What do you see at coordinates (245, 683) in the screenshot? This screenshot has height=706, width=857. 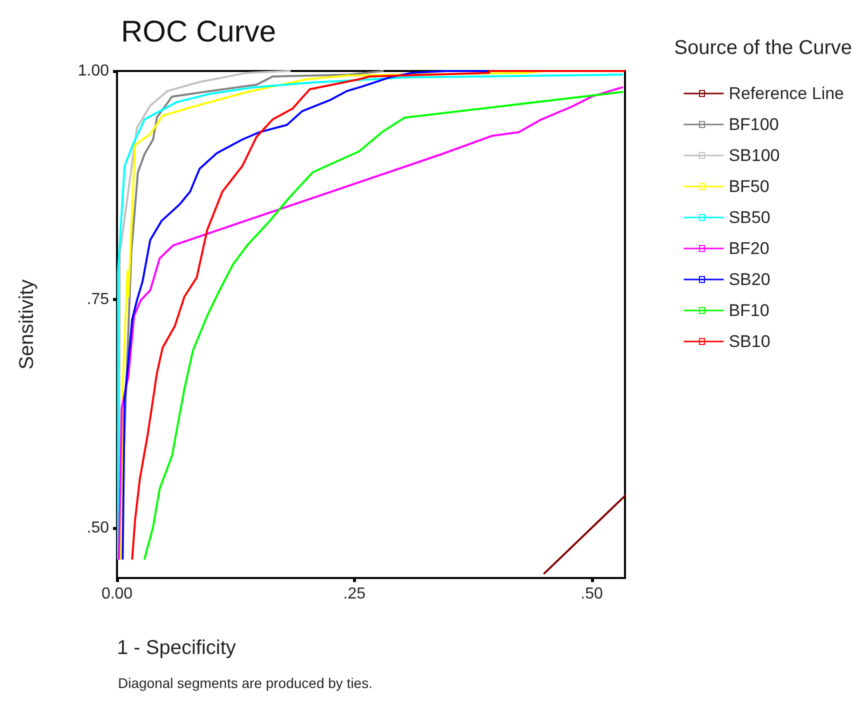 I see `text: Diagonal segments are produced by ties.` at bounding box center [245, 683].